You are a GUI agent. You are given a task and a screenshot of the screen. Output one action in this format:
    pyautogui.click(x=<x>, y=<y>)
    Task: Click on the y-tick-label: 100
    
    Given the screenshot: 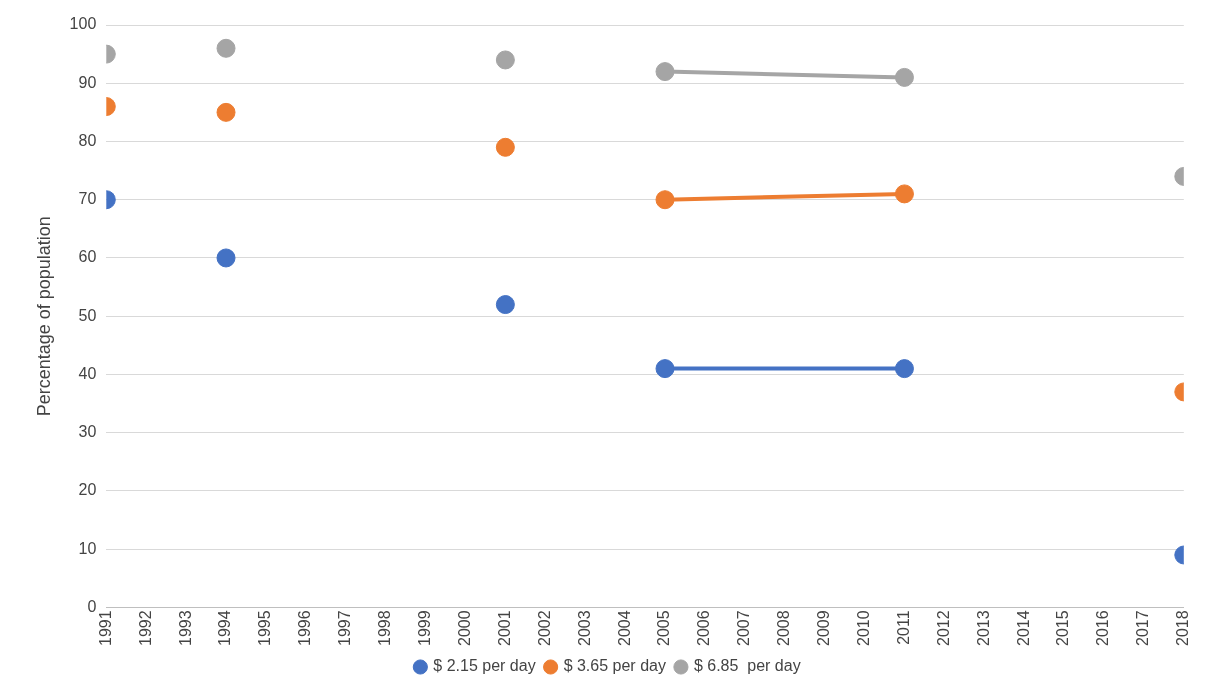 What is the action you would take?
    pyautogui.click(x=83, y=24)
    